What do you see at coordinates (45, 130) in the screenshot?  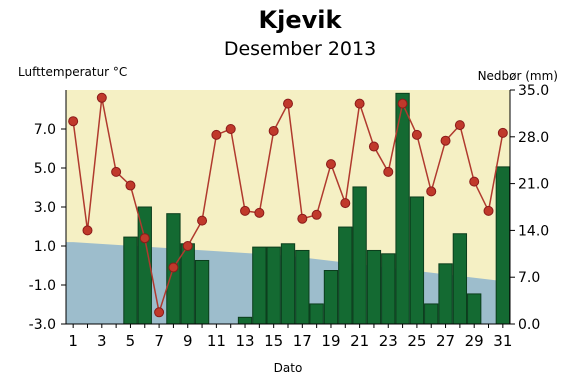 I see `left-tick-label: 7.0` at bounding box center [45, 130].